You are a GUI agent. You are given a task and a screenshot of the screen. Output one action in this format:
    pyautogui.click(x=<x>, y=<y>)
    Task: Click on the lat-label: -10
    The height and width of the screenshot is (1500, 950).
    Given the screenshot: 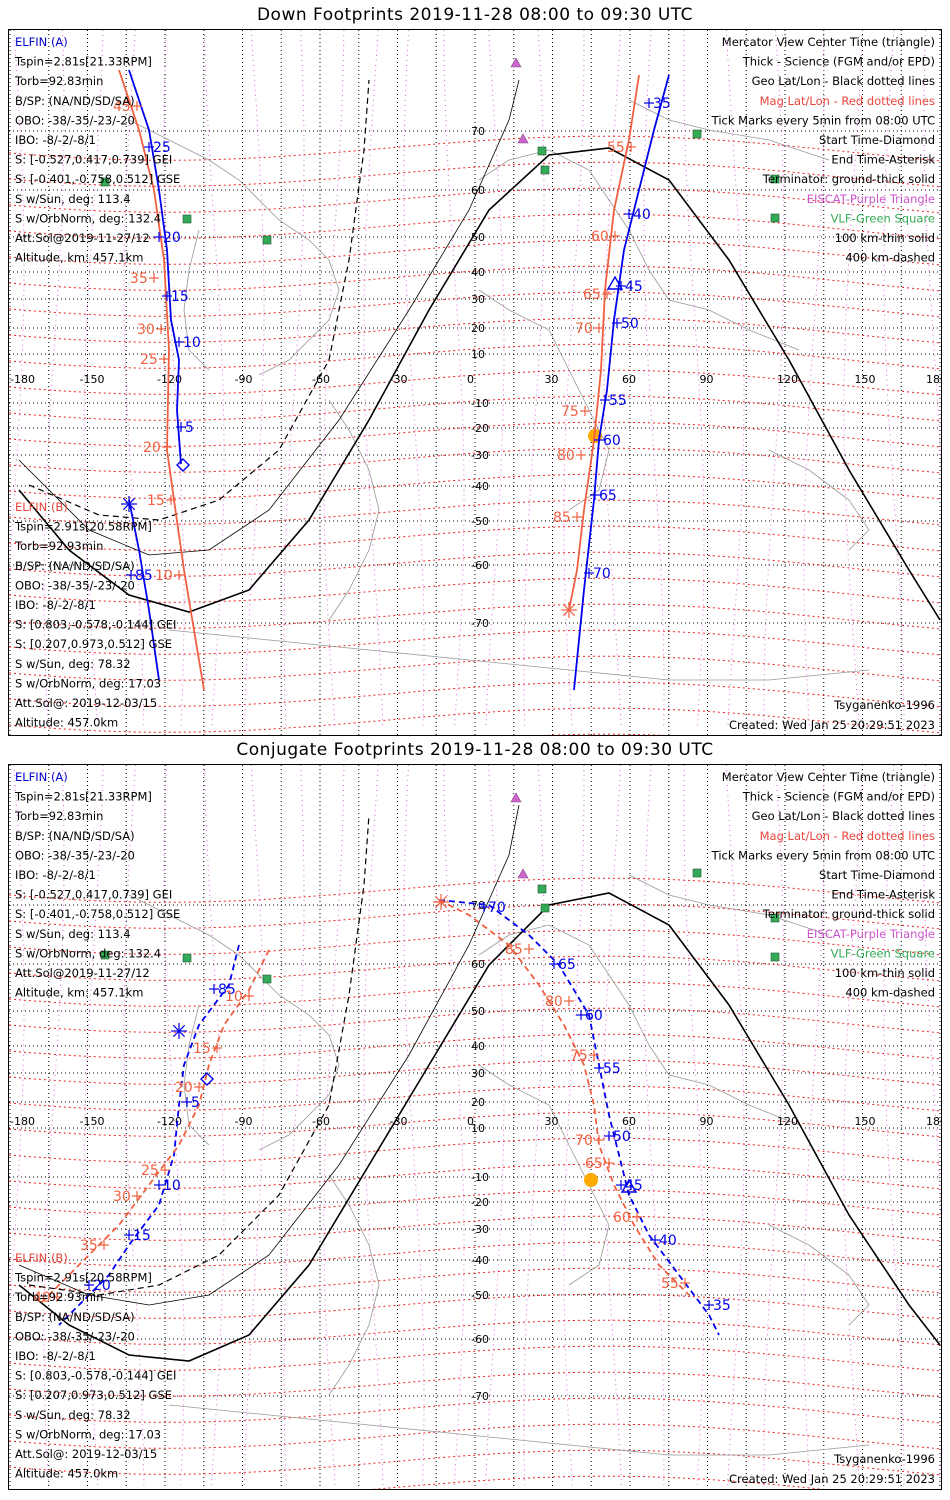 What is the action you would take?
    pyautogui.click(x=480, y=403)
    